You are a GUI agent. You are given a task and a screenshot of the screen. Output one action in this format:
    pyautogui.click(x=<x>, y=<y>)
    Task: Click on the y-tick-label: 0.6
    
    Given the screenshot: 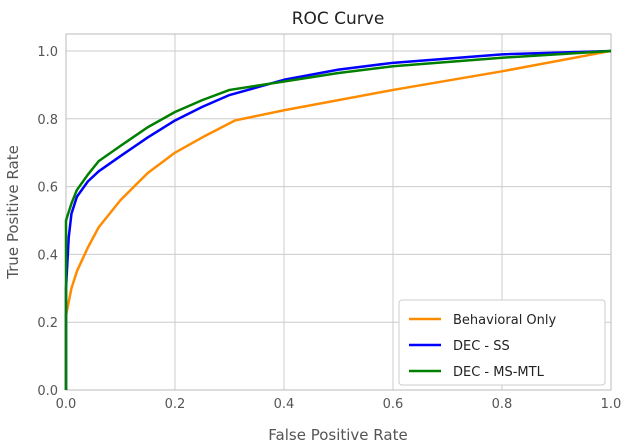 What is the action you would take?
    pyautogui.click(x=47, y=188)
    